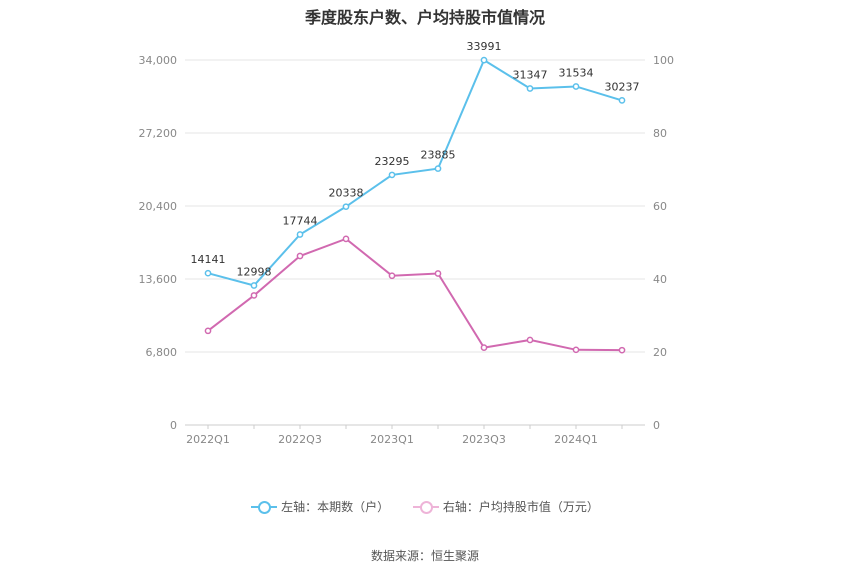 Image resolution: width=850 pixels, height=575 pixels. Describe the element at coordinates (660, 133) in the screenshot. I see `right-axis-tick-label: 80` at that location.